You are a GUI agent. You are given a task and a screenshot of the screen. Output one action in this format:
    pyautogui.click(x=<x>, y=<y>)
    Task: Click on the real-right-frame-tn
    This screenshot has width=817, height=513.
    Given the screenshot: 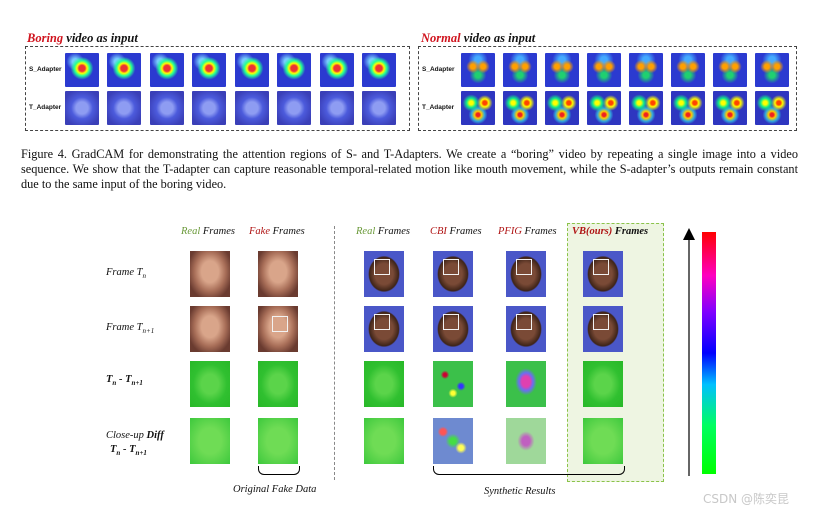 What is the action you would take?
    pyautogui.click(x=384, y=274)
    